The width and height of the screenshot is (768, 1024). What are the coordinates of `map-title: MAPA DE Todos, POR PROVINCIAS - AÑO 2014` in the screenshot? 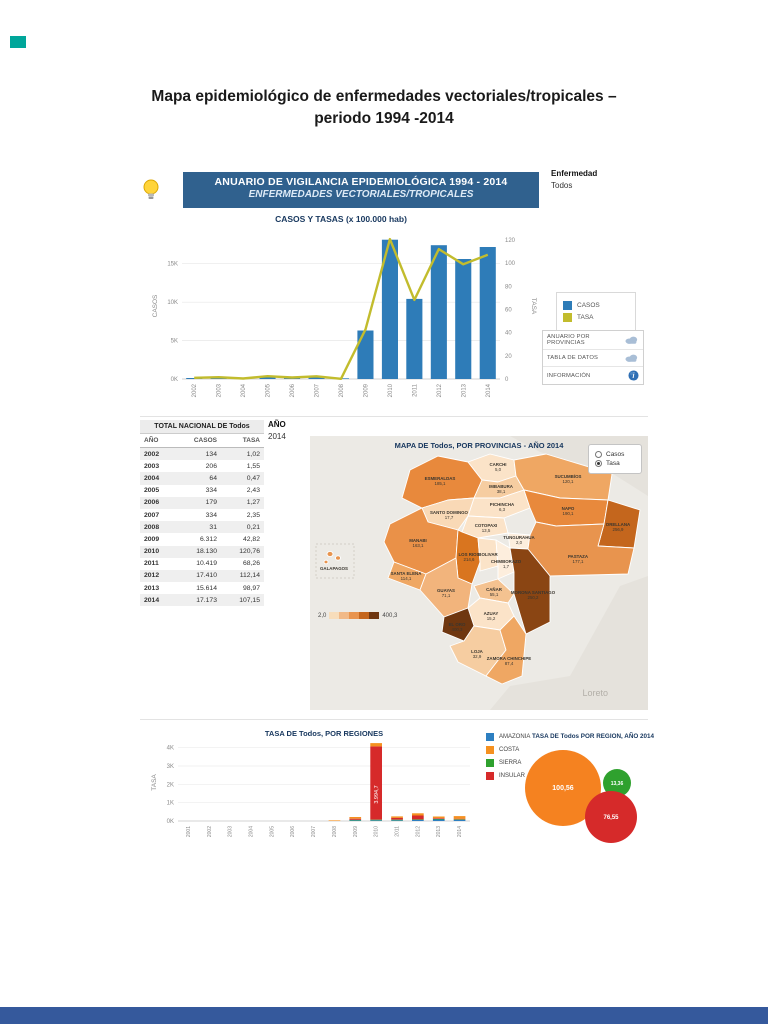 It's located at (479, 445).